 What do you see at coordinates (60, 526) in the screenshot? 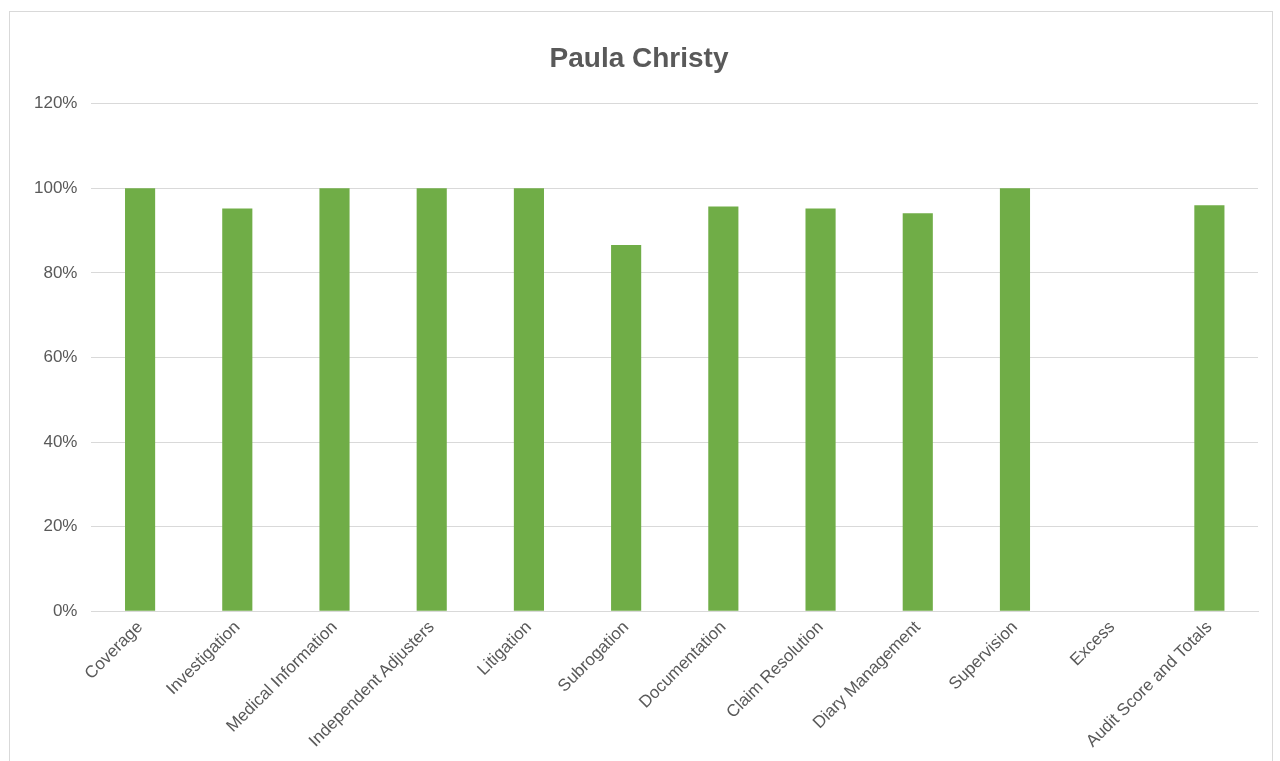
I see `y-tick-label: 20%` at bounding box center [60, 526].